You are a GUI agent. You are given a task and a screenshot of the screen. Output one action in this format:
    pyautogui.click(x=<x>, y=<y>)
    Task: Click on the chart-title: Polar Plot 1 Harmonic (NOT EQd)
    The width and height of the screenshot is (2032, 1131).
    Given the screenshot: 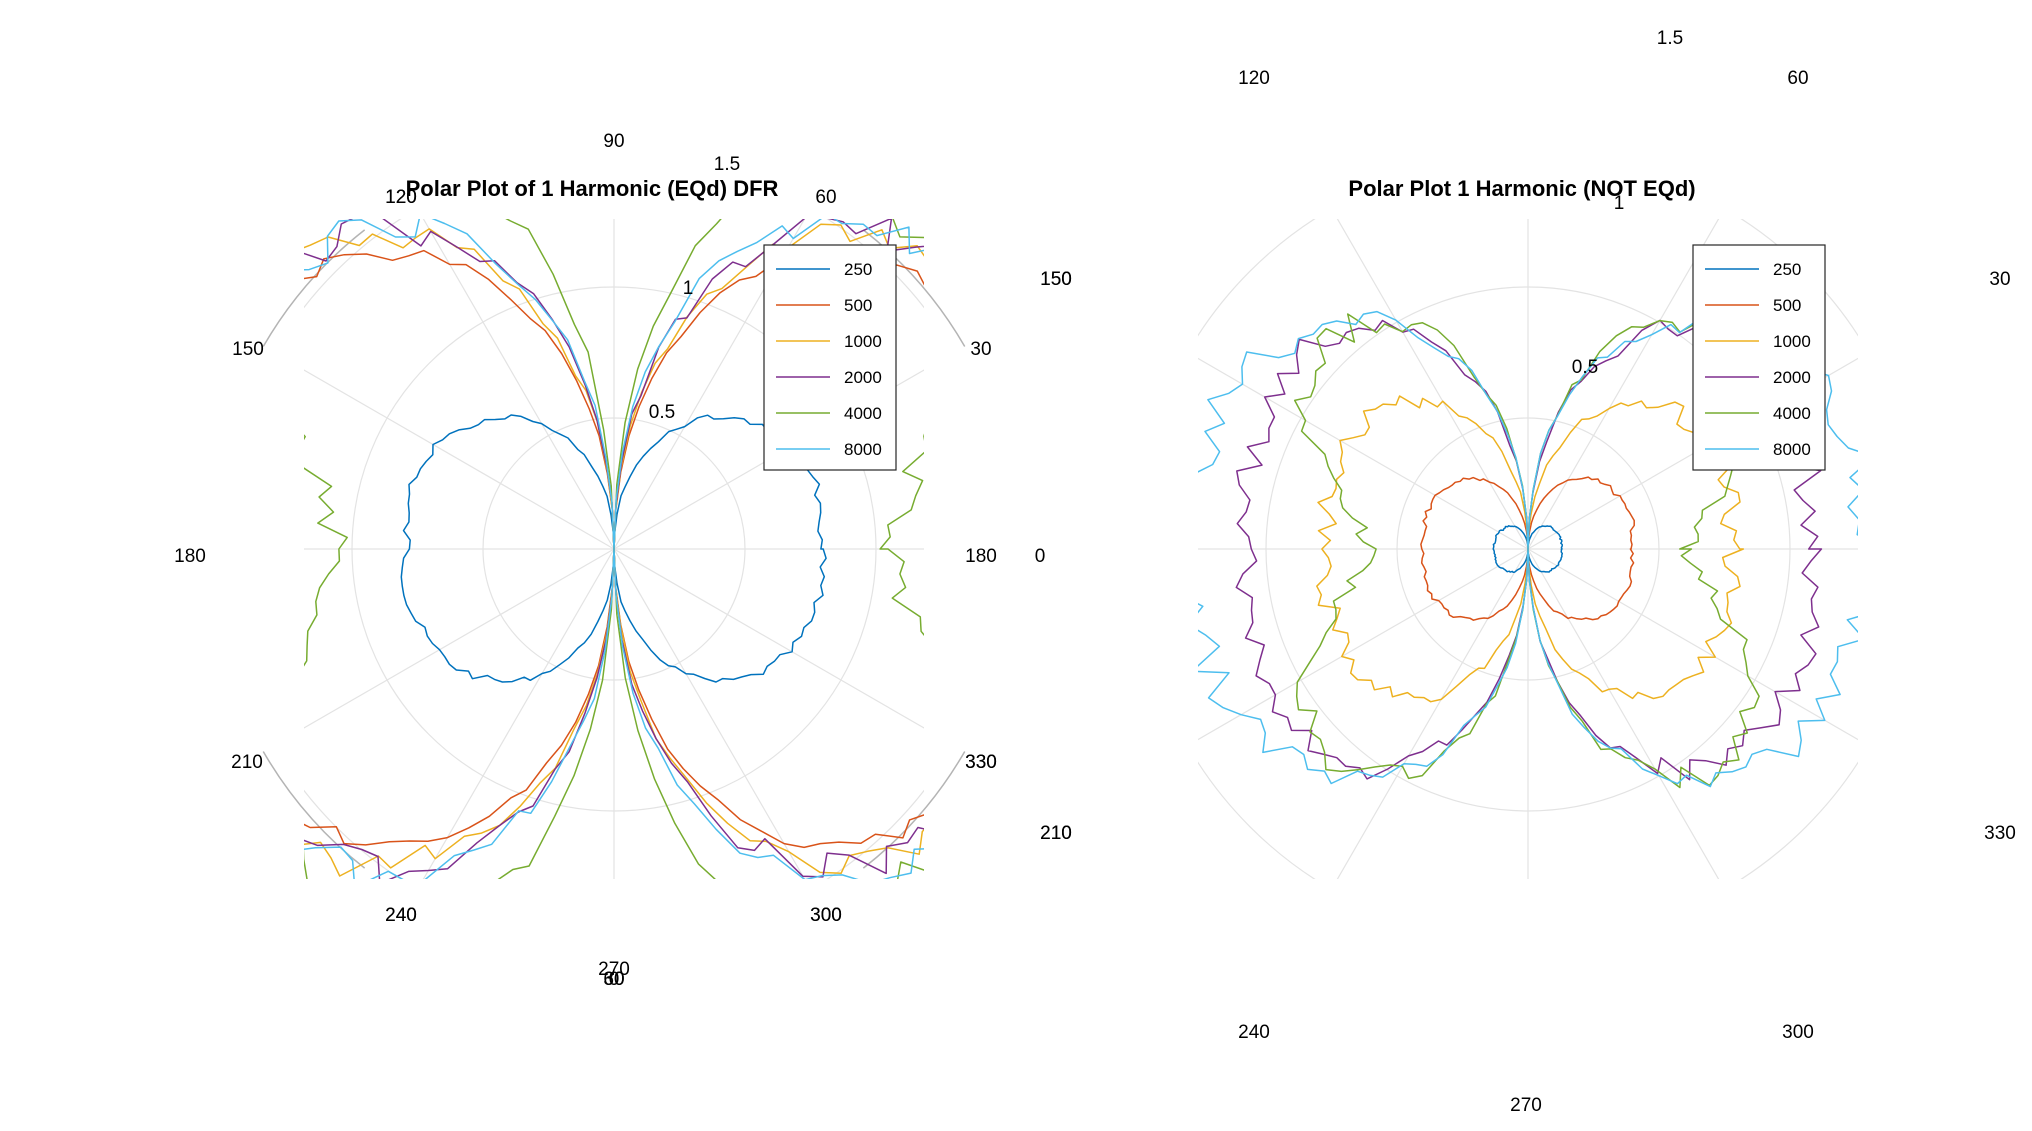 What is the action you would take?
    pyautogui.click(x=1521, y=188)
    